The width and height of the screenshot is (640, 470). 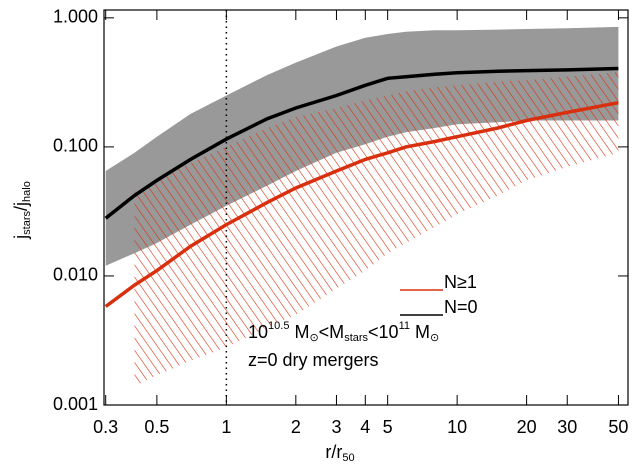 I want to click on x-tick-label: 50, so click(x=618, y=427).